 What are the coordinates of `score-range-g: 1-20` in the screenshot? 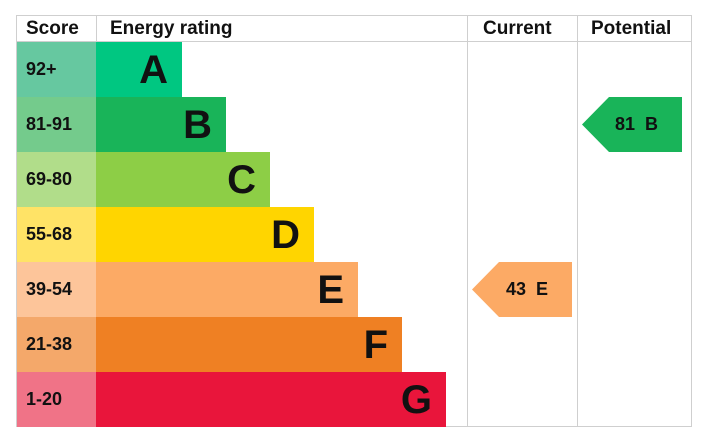 It's located at (56, 399).